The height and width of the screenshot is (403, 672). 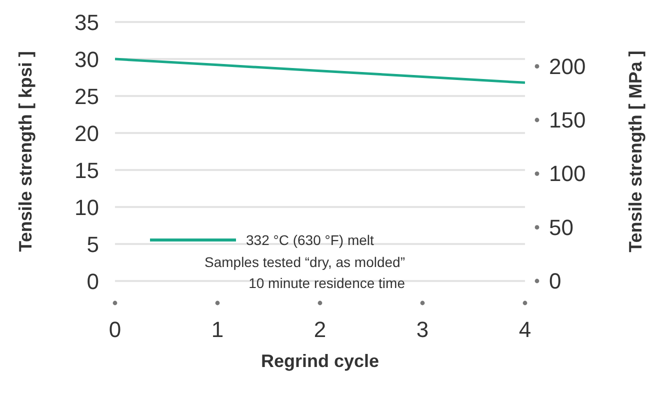 What do you see at coordinates (567, 119) in the screenshot?
I see `y2-tick-label: 150` at bounding box center [567, 119].